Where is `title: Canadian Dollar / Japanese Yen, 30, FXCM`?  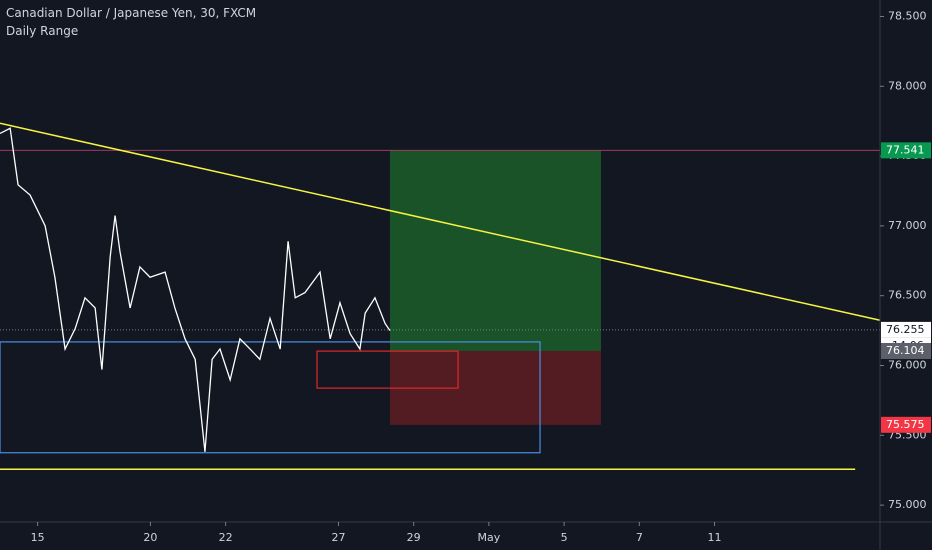 title: Canadian Dollar / Japanese Yen, 30, FXCM is located at coordinates (131, 13).